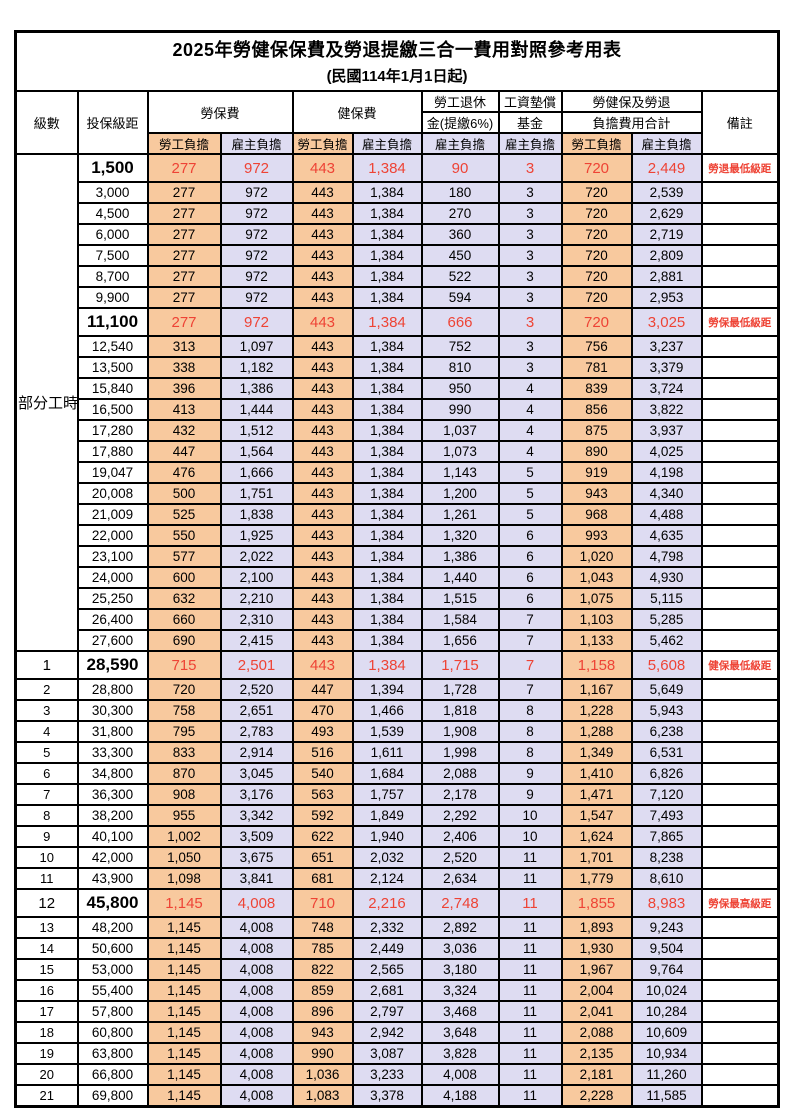 This screenshot has width=791, height=1120. Describe the element at coordinates (112, 710) in the screenshot. I see `cell-bracket: 30,300` at that location.